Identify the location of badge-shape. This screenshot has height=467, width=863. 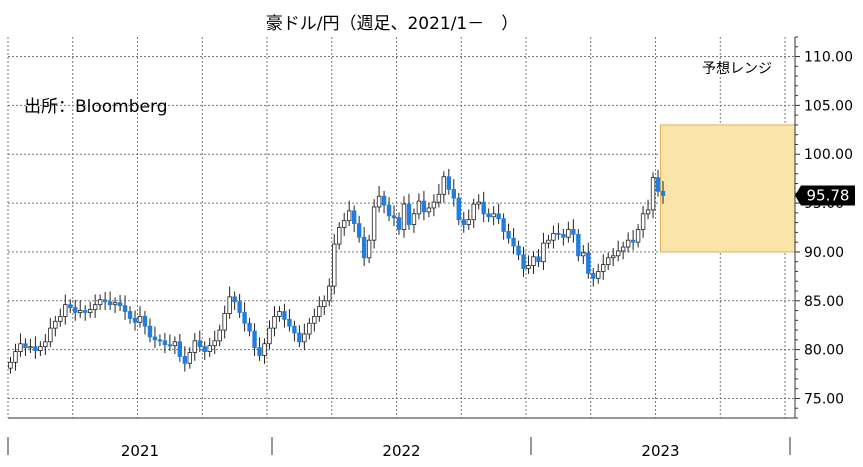
(825, 195).